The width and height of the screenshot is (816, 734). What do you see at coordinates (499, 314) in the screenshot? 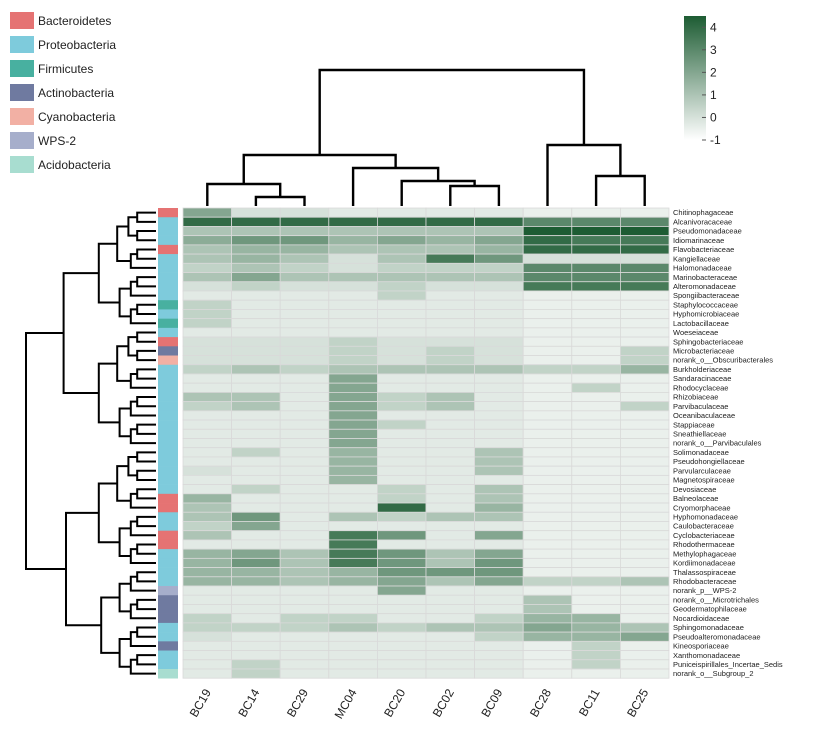
I see `heatmap-cell-hyphomicrobiaceae-bc09` at bounding box center [499, 314].